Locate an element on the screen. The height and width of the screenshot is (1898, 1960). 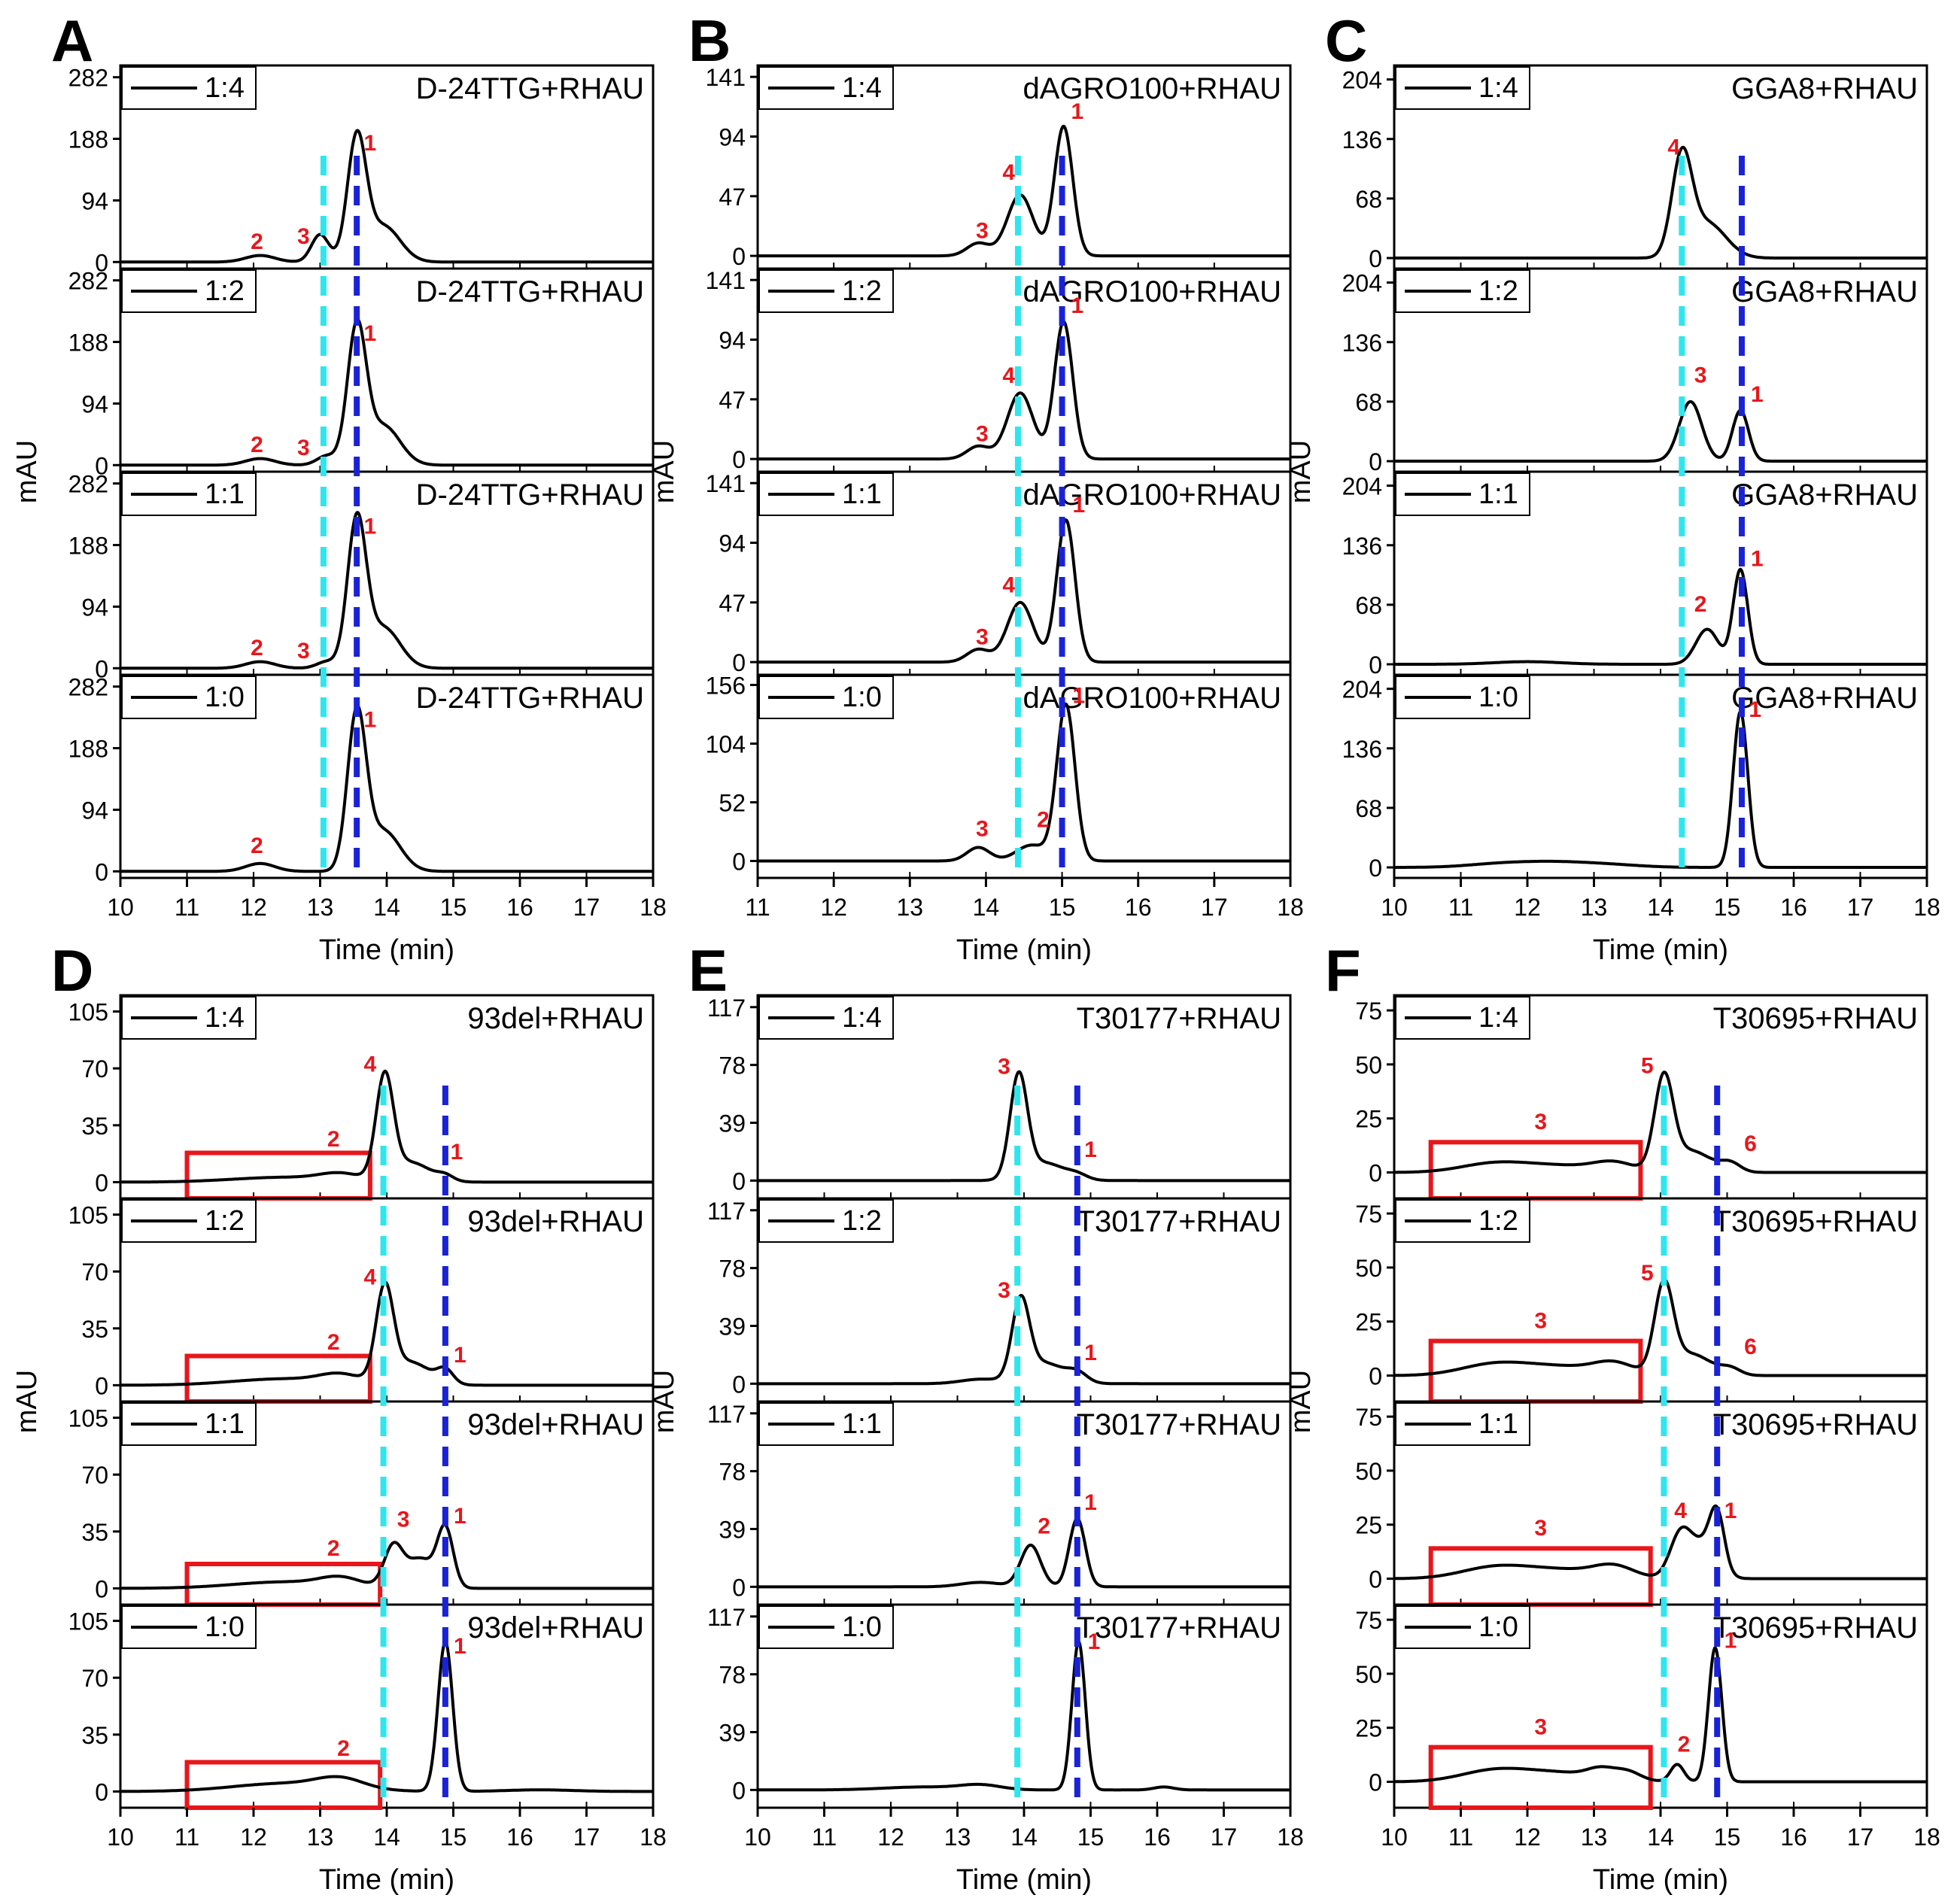
subplot-1-0: 0 94 188 282 1:0 D-24TTG+RHAU 2 1 is located at coordinates (361, 779).